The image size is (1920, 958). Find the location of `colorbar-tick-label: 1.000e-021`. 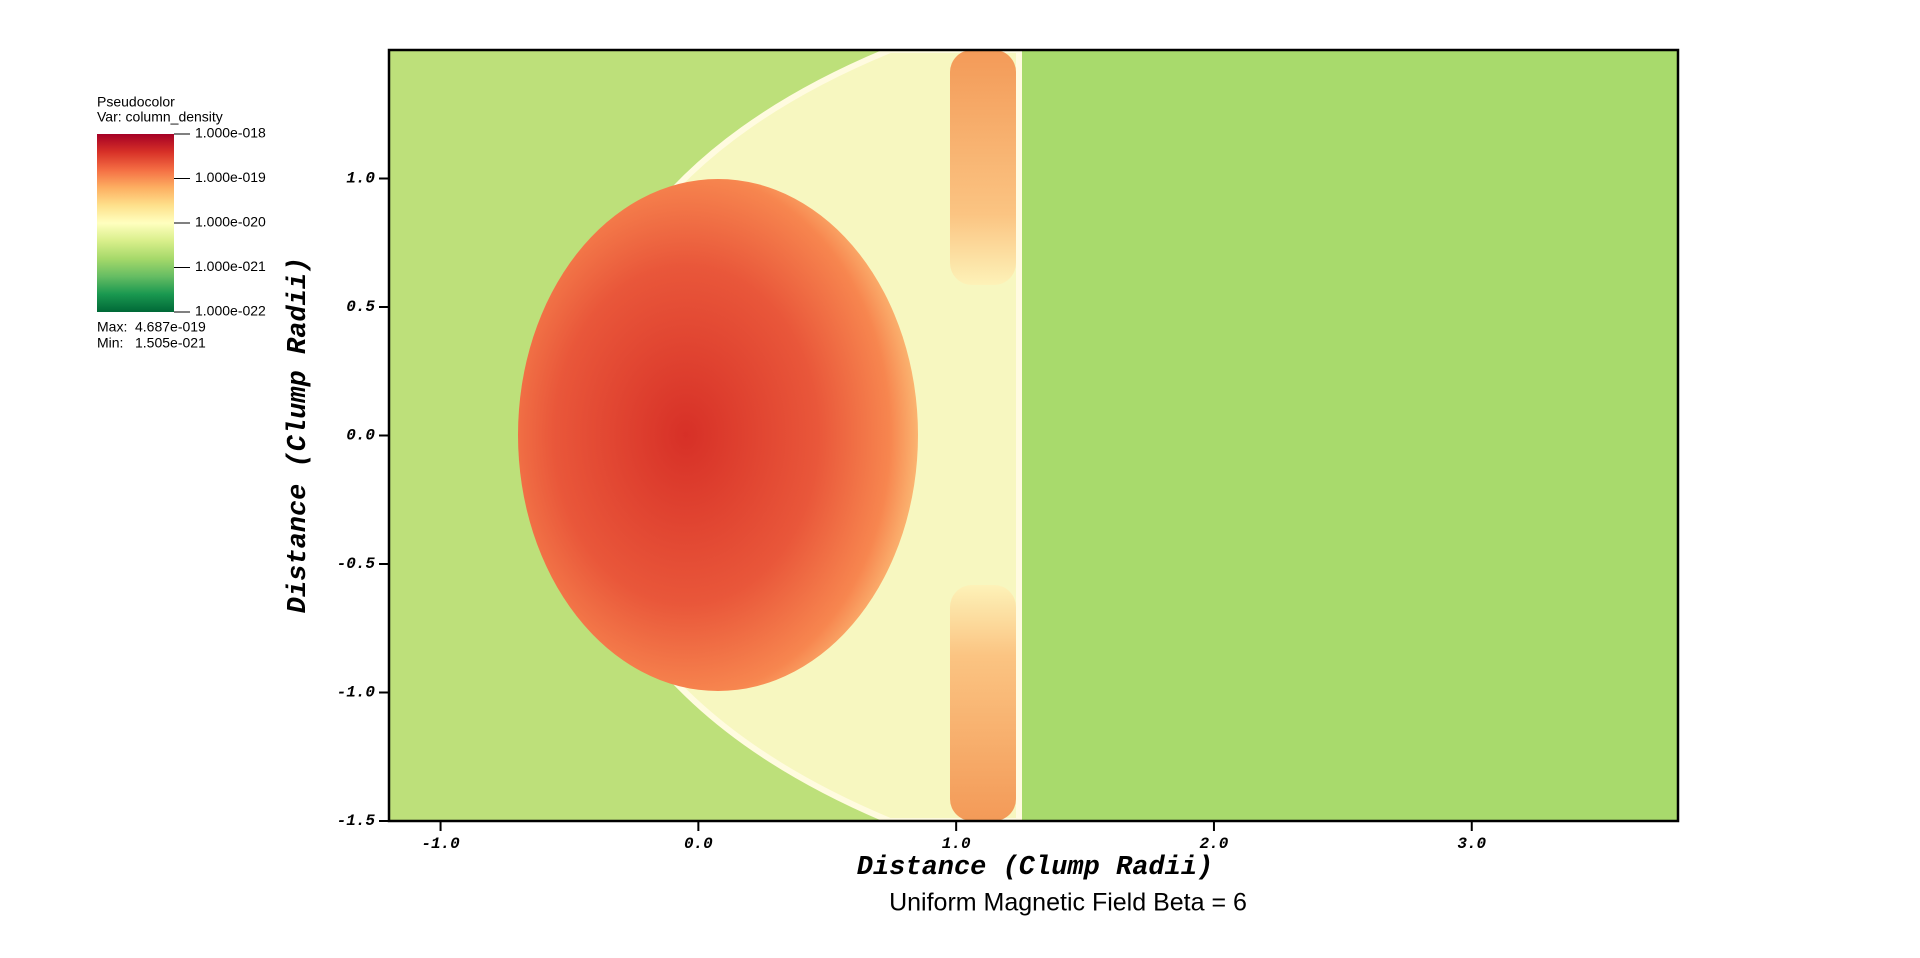

colorbar-tick-label: 1.000e-021 is located at coordinates (230, 266).